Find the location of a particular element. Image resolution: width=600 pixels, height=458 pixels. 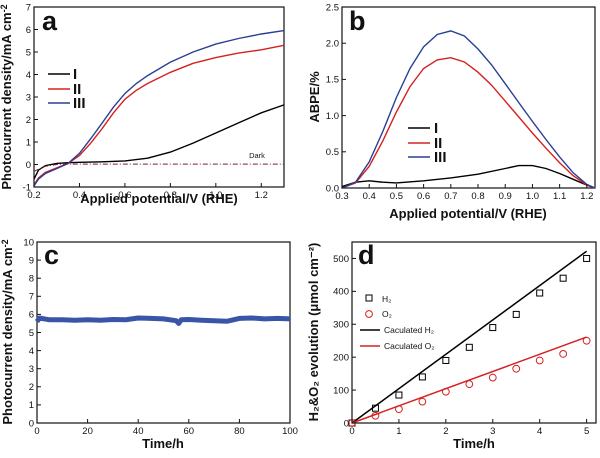

legend-a-I: I is located at coordinates (75, 74).